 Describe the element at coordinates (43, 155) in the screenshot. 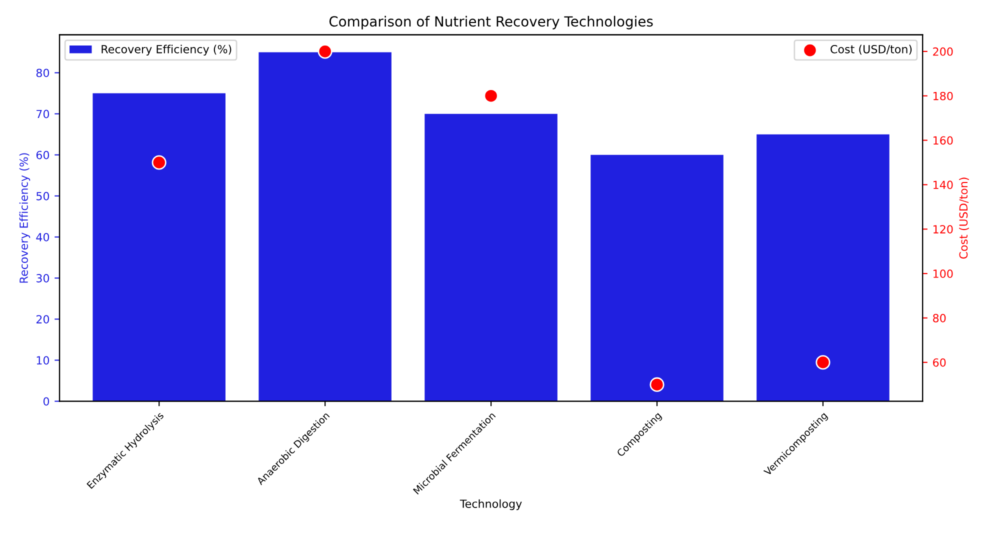

I see `y-tick-label: 60` at that location.